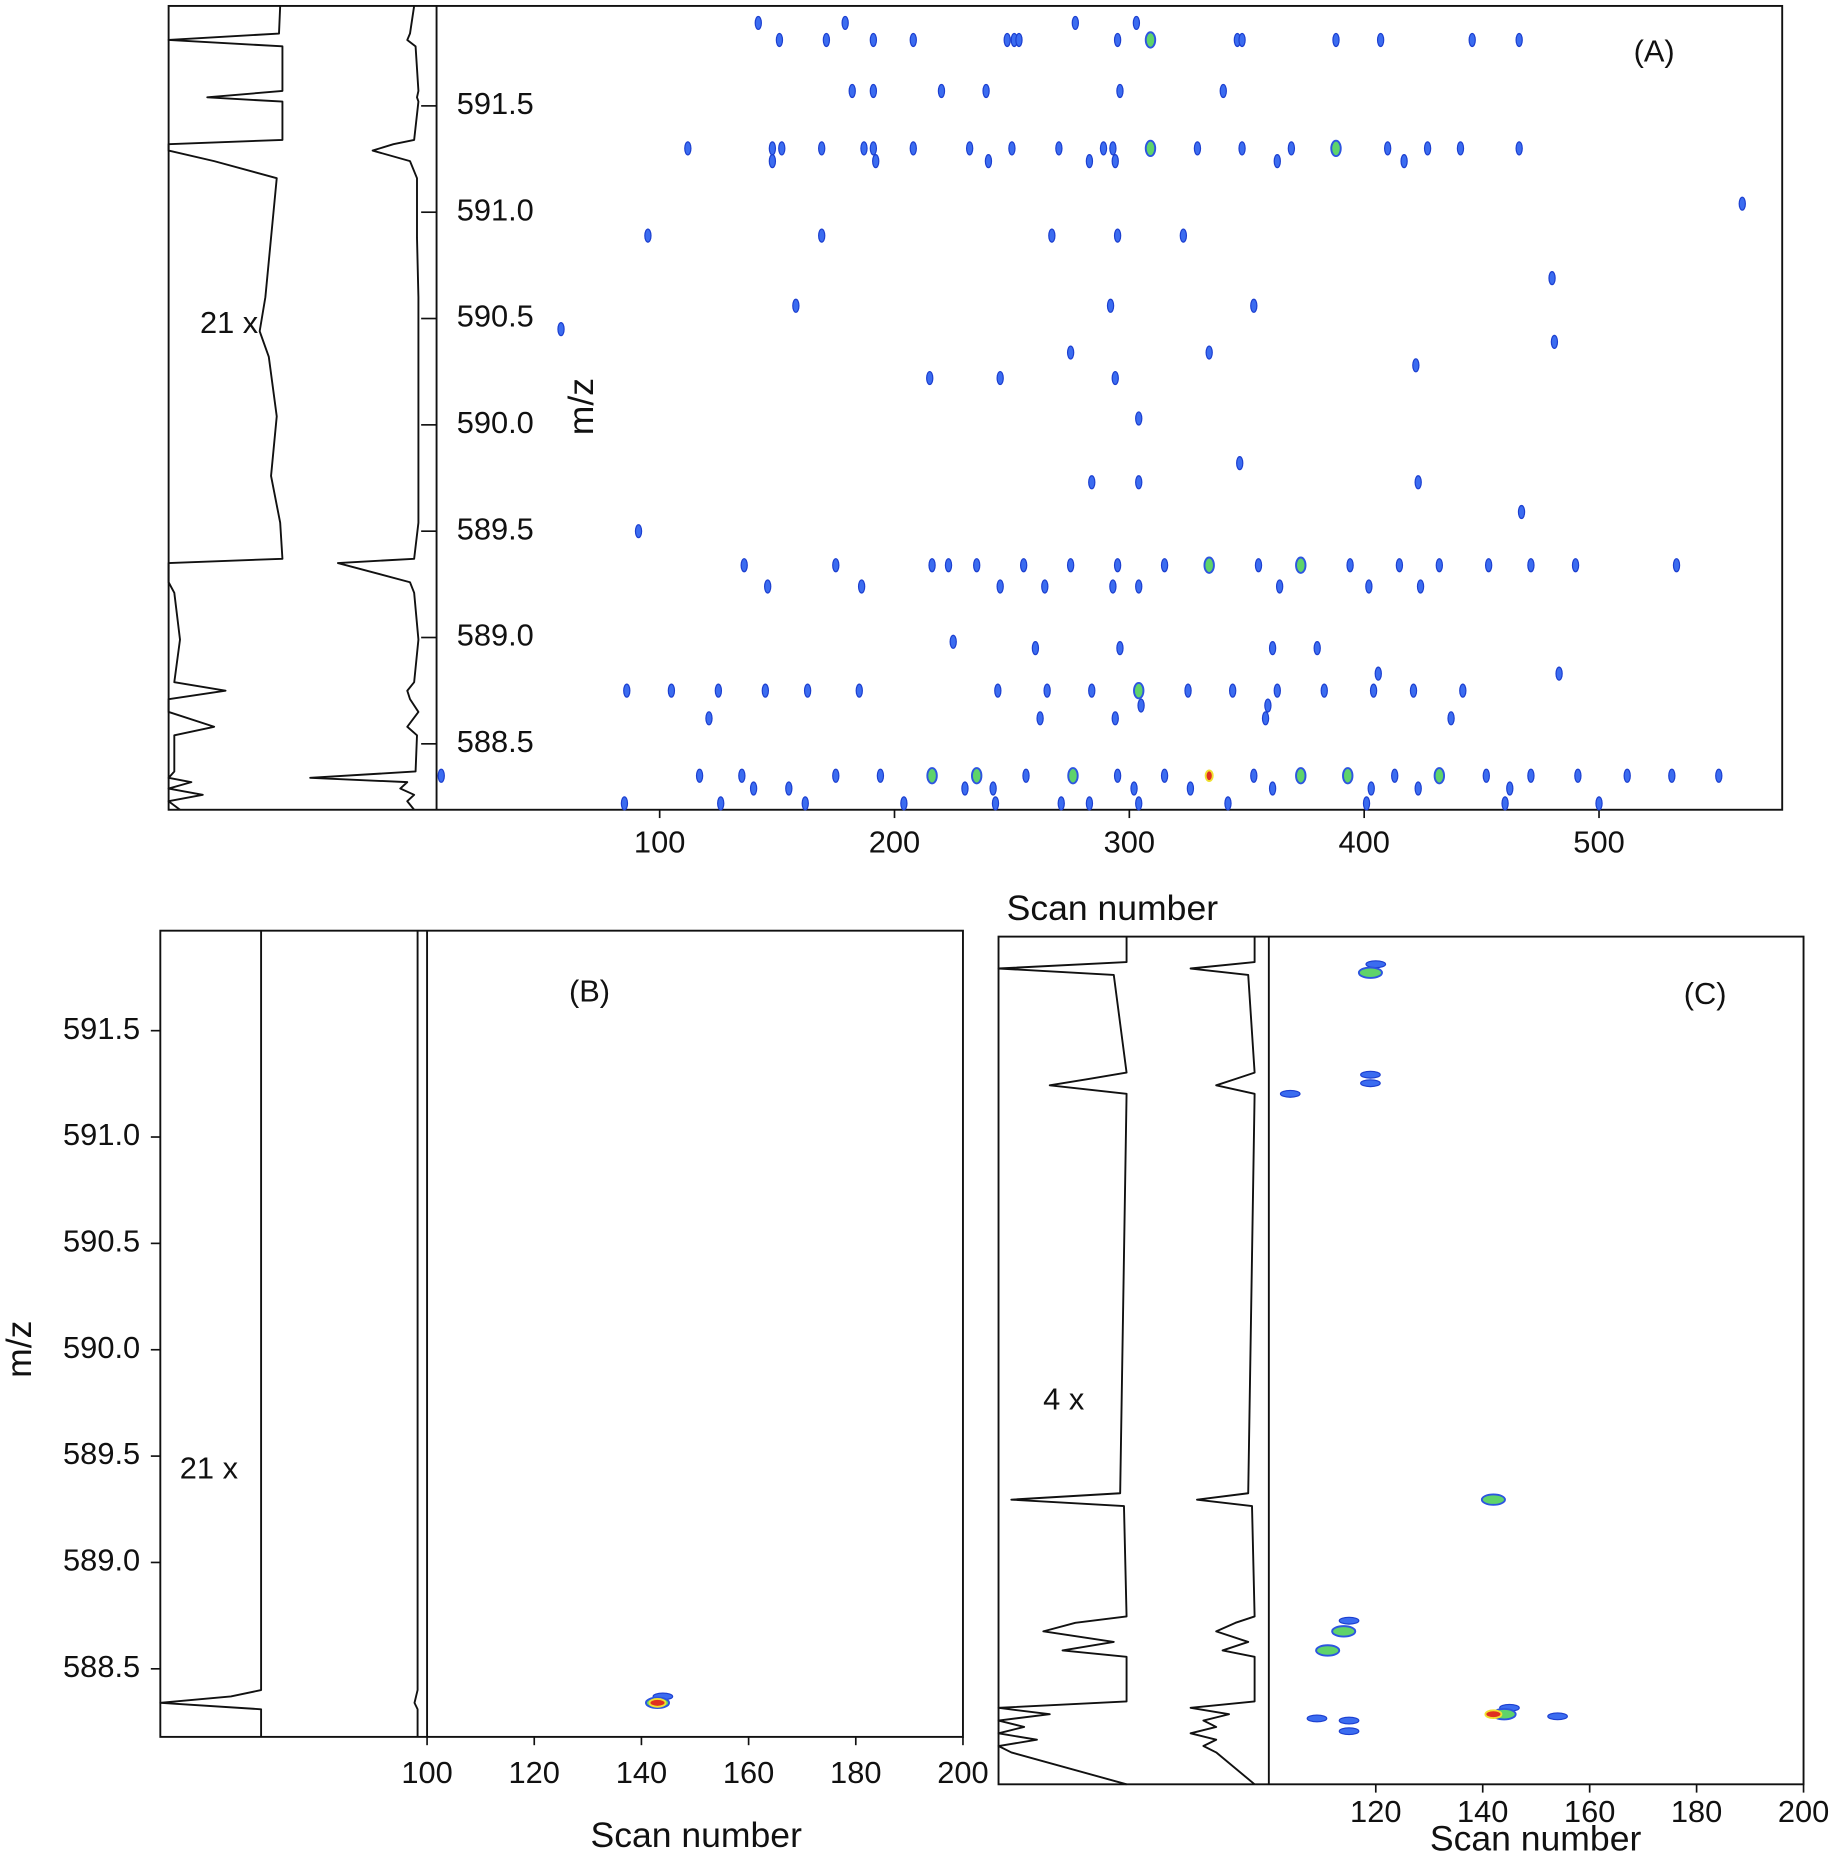 The height and width of the screenshot is (1859, 1837). I want to click on y-tick-label: 588.5, so click(101, 1666).